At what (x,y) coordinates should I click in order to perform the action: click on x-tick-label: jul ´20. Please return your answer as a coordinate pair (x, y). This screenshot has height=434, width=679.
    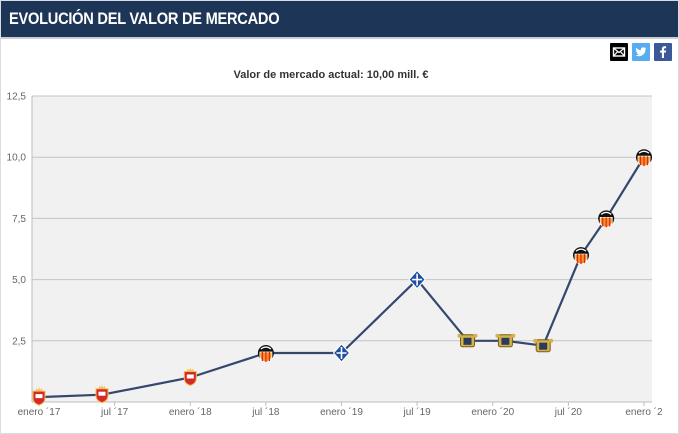
    Looking at the image, I should click on (568, 412).